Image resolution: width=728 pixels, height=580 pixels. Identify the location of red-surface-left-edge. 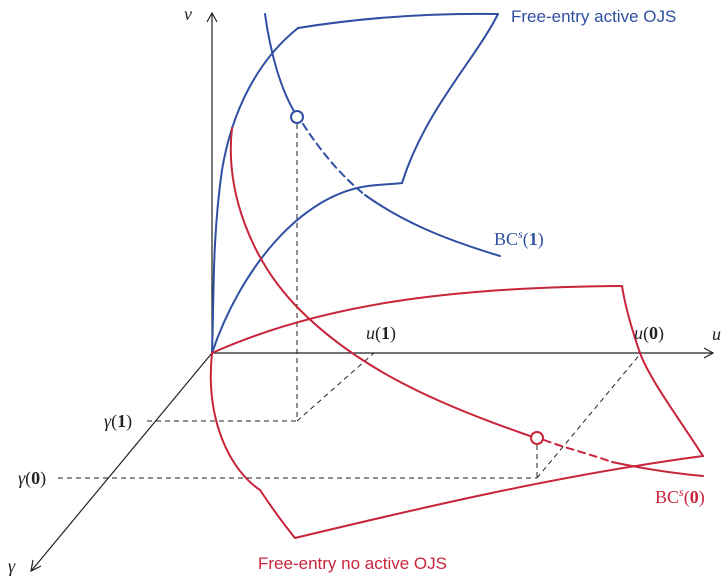
(252, 445).